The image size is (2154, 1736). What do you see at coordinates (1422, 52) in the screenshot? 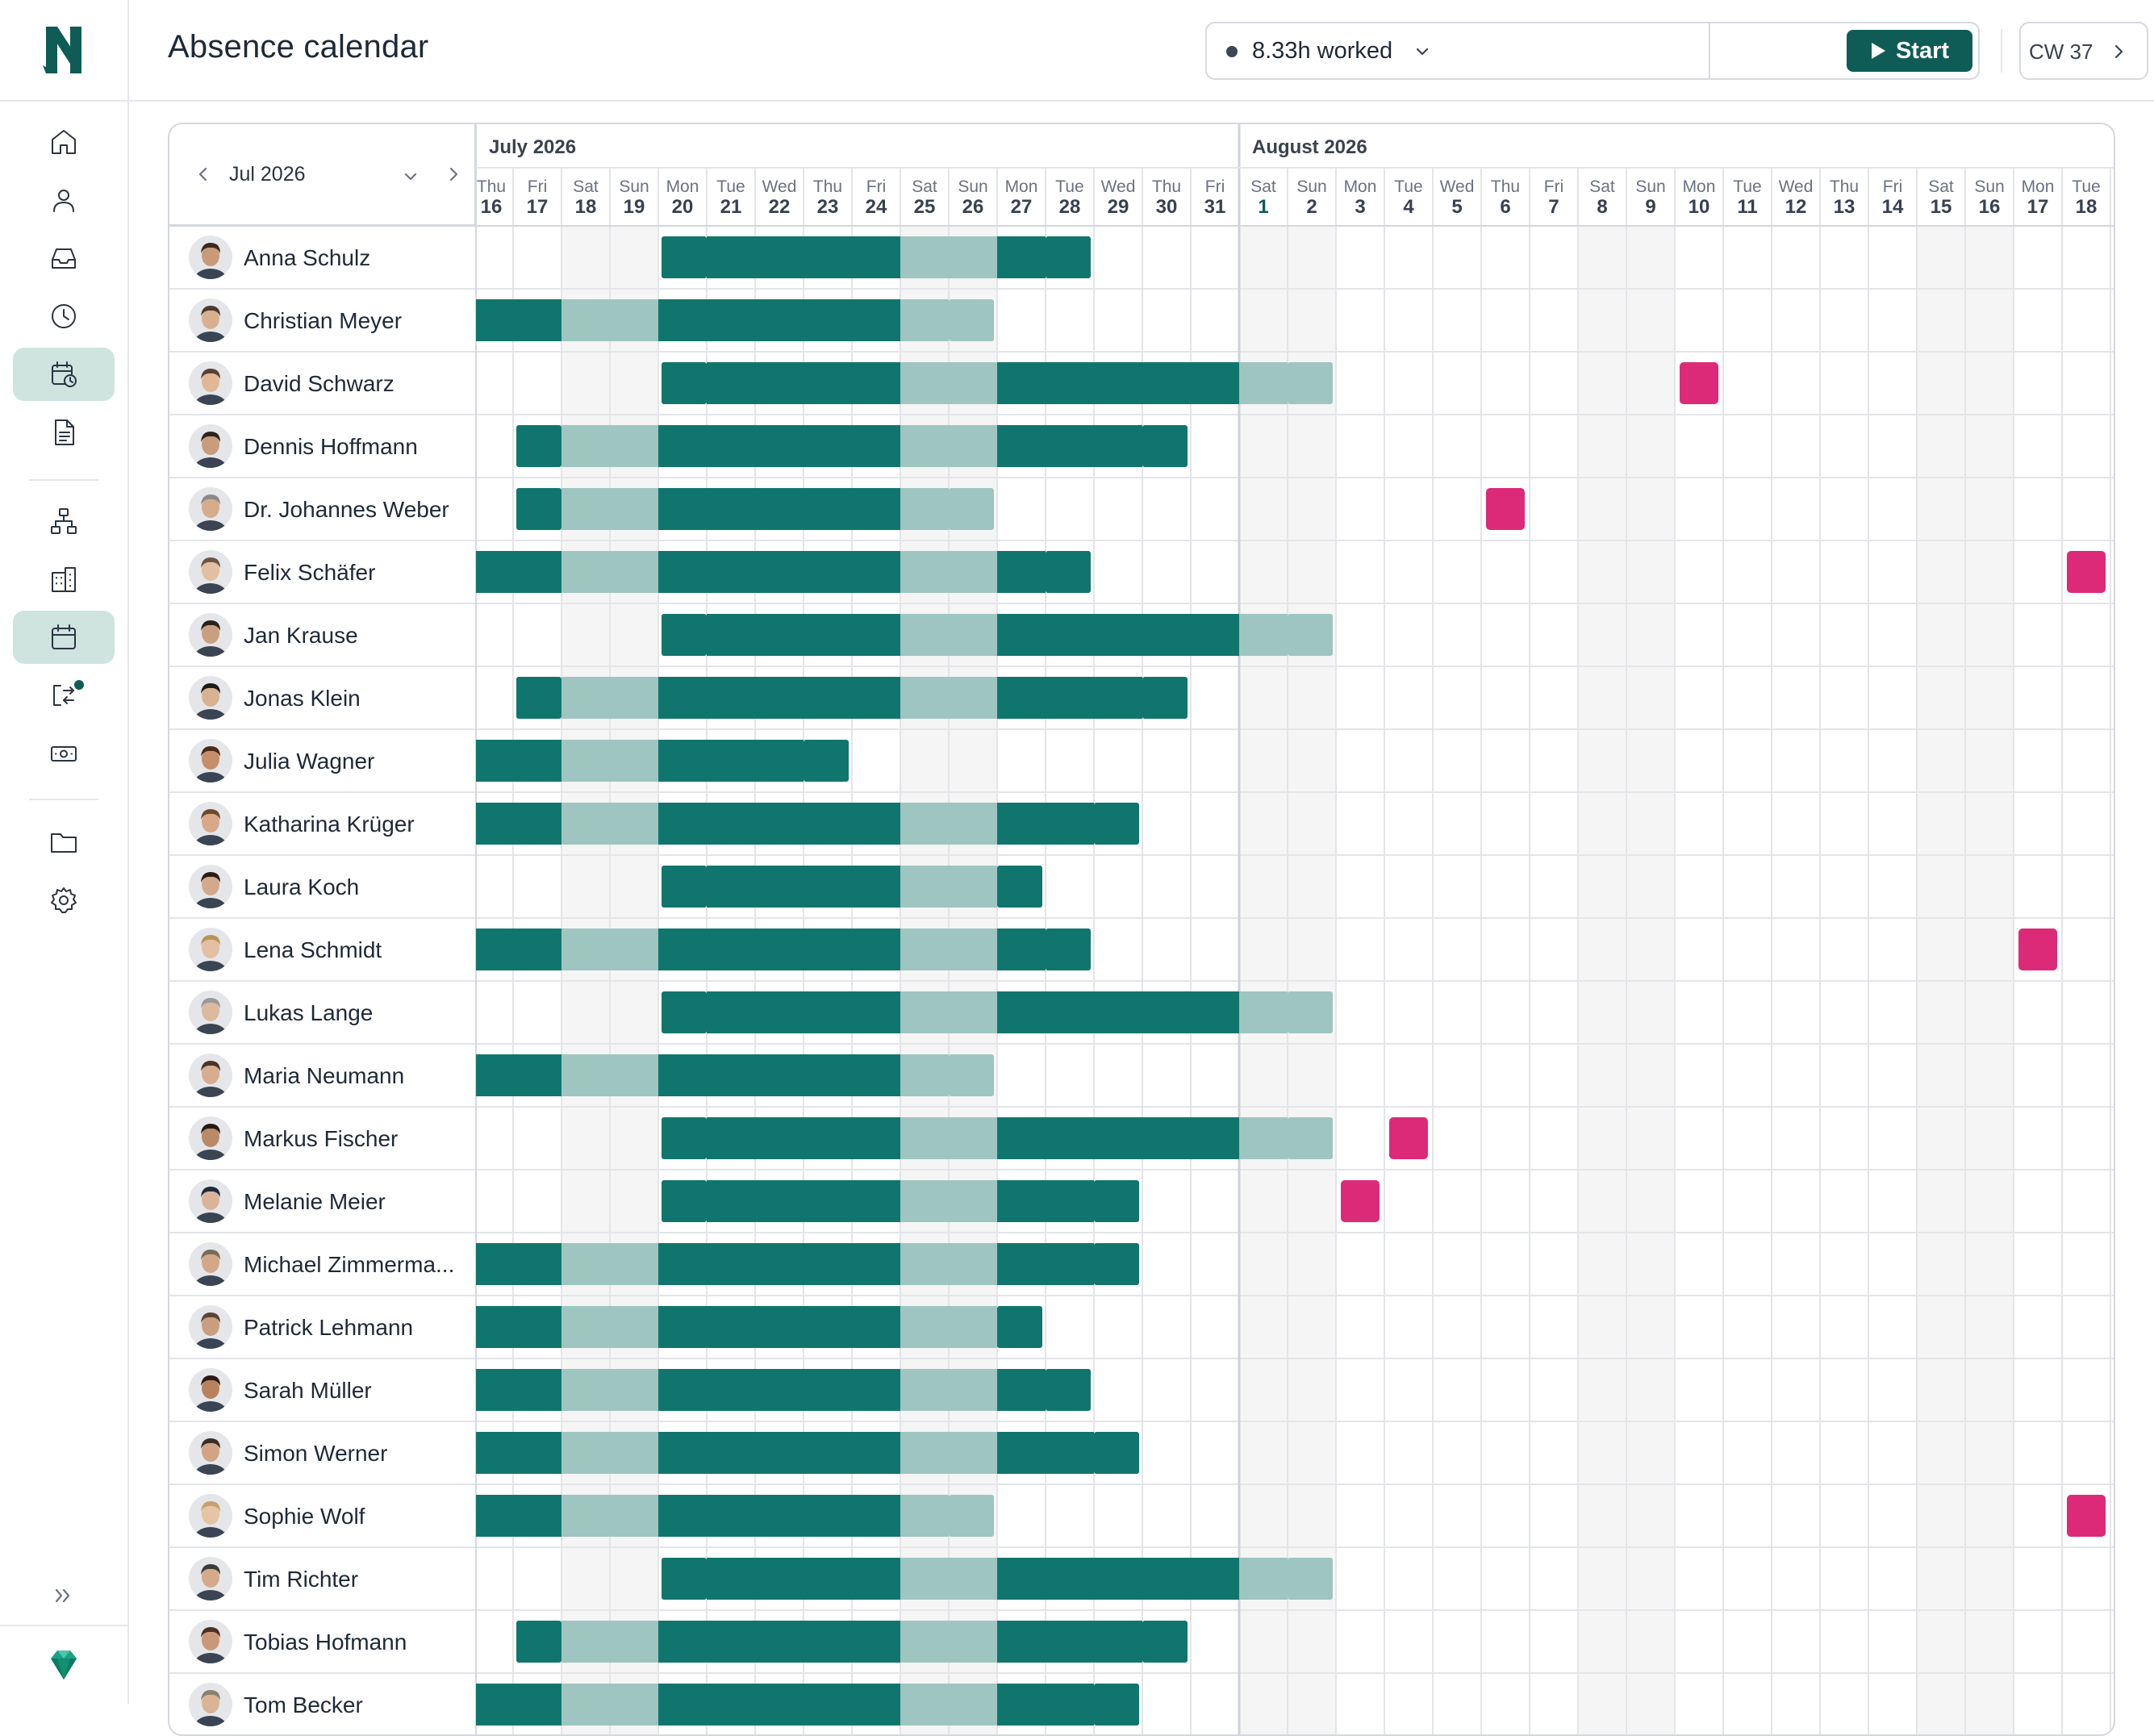
I see `chevron-down-icon` at bounding box center [1422, 52].